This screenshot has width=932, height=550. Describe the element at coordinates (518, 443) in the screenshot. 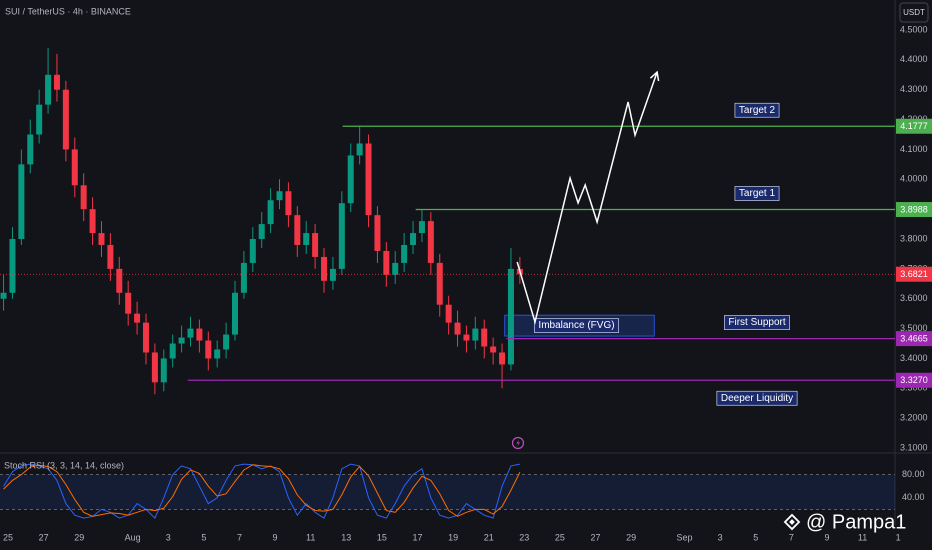

I see `alert-icon` at that location.